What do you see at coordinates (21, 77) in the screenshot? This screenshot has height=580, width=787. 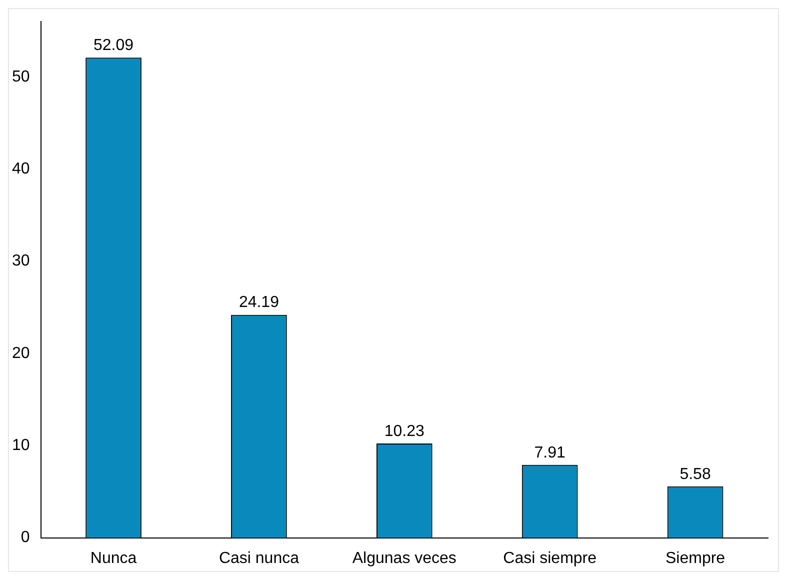 I see `y-tick-label: 50` at bounding box center [21, 77].